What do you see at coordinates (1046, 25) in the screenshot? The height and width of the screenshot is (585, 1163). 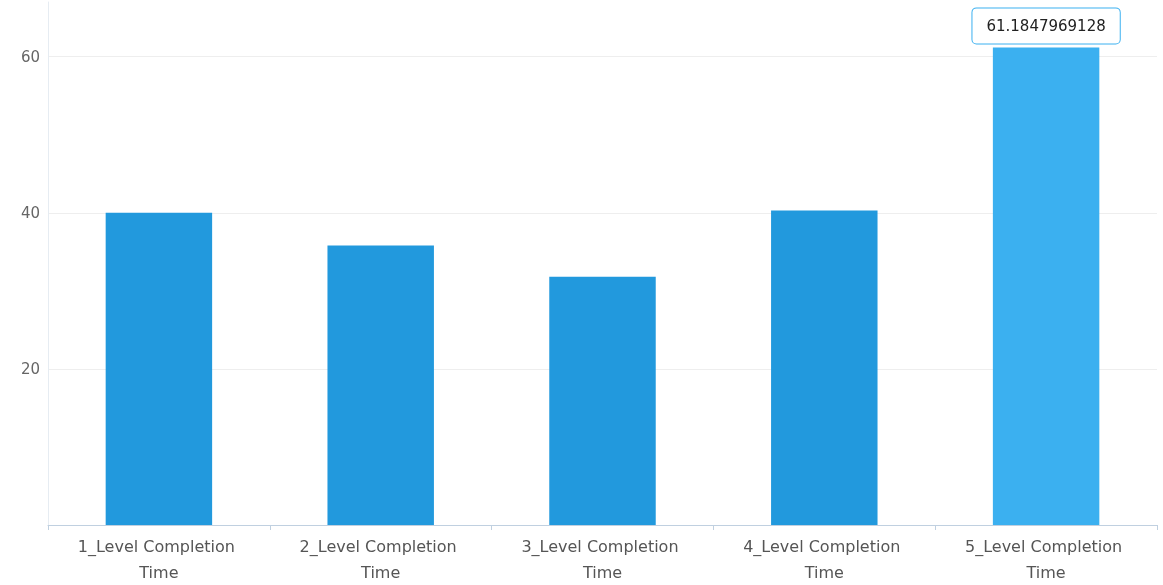 I see `data-label: 61.1847969128` at bounding box center [1046, 25].